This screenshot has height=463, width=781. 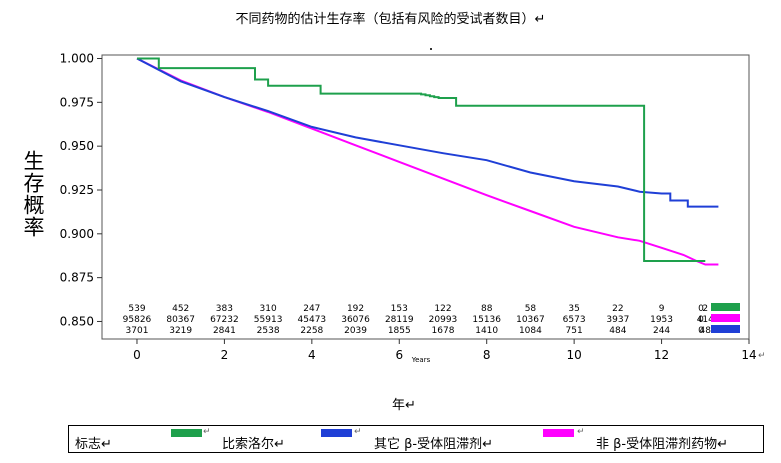 What do you see at coordinates (268, 320) in the screenshot?
I see `risk-count: 55913` at bounding box center [268, 320].